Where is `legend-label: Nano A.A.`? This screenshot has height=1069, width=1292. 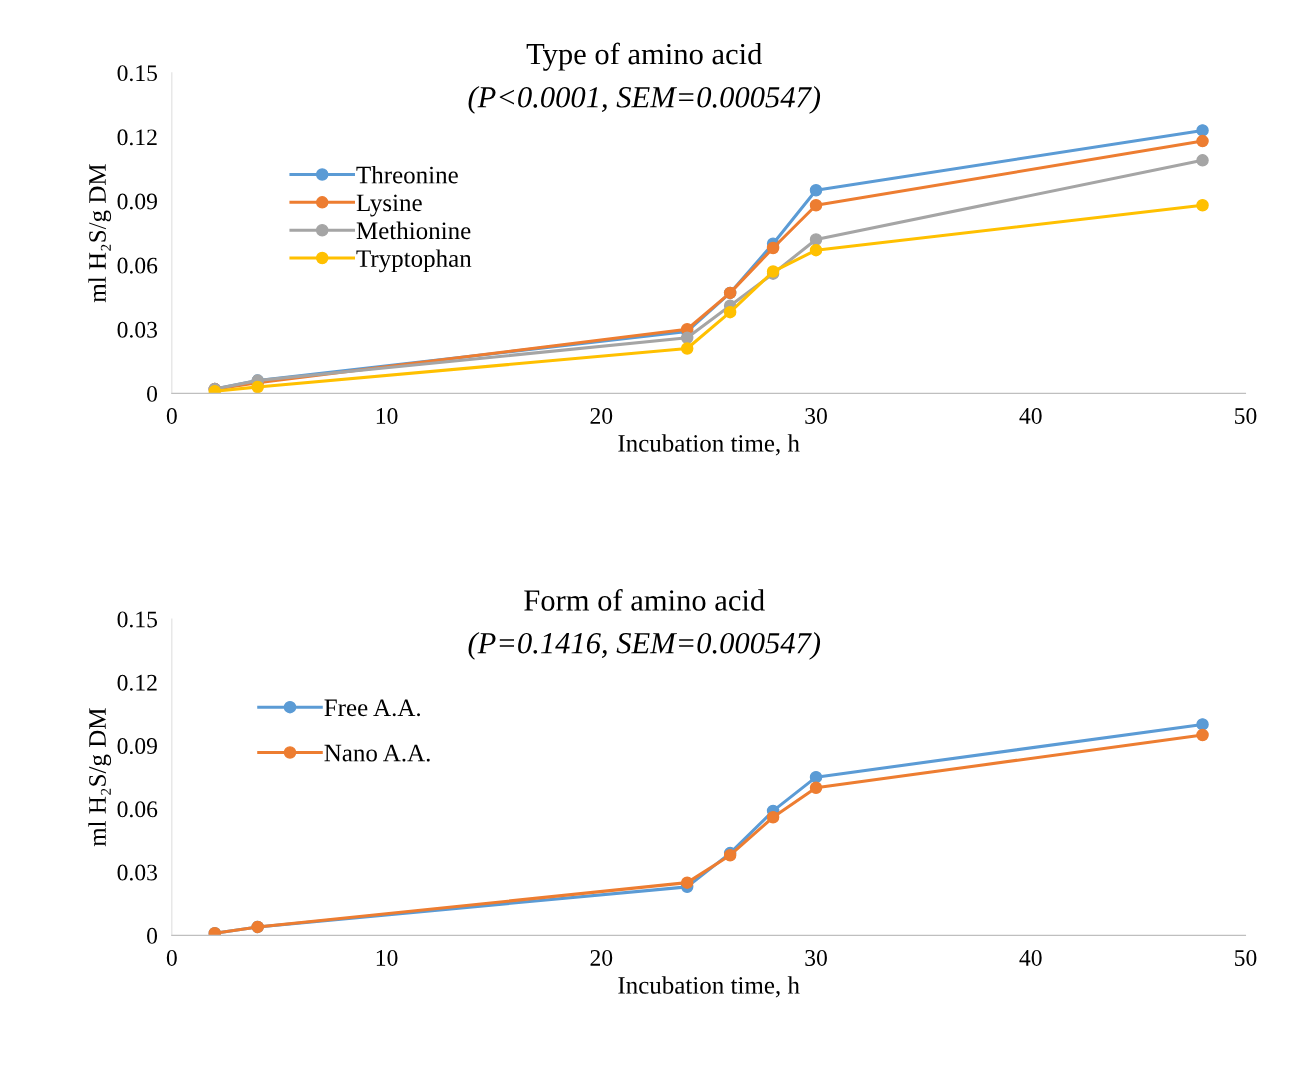
legend-label: Nano A.A. is located at coordinates (377, 753).